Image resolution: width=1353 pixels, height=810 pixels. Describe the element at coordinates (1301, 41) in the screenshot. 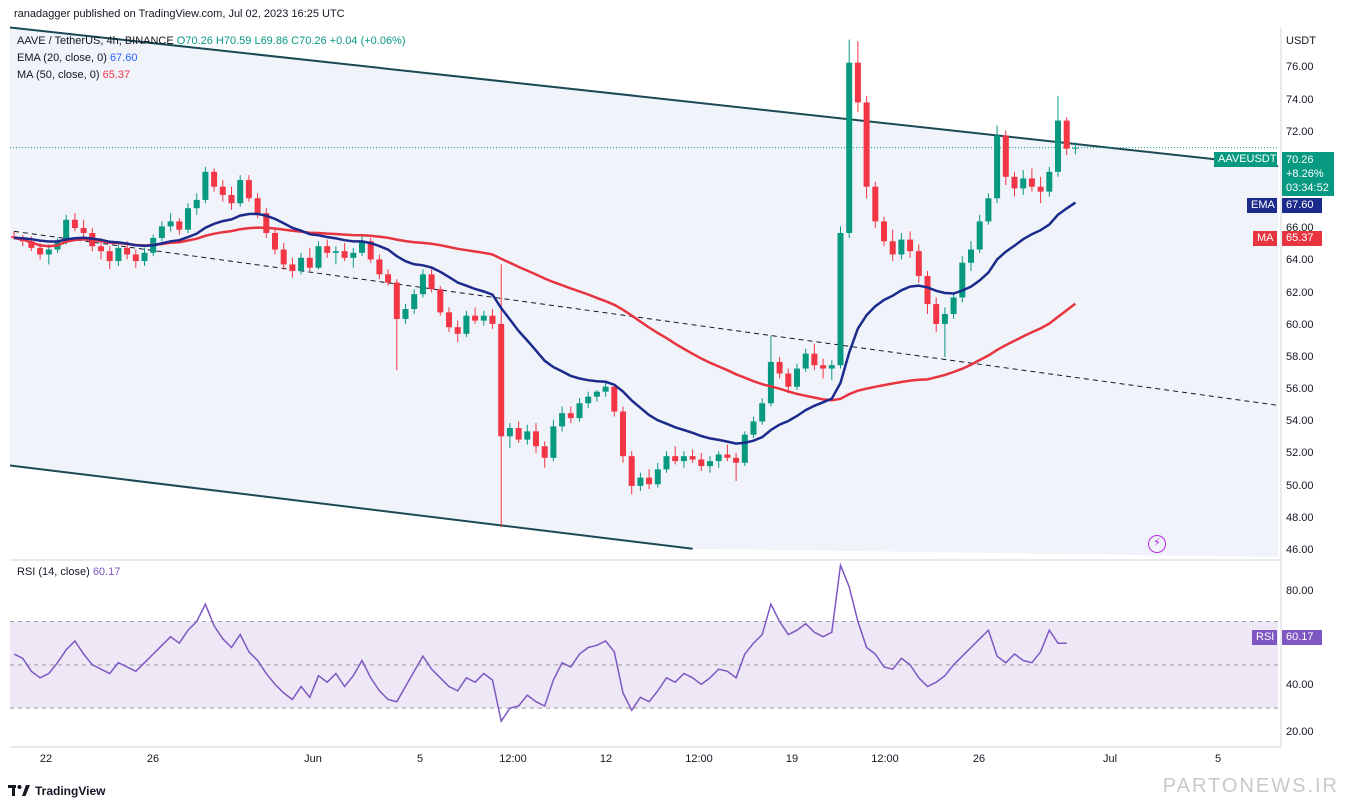

I see `currency-label: USDT` at that location.